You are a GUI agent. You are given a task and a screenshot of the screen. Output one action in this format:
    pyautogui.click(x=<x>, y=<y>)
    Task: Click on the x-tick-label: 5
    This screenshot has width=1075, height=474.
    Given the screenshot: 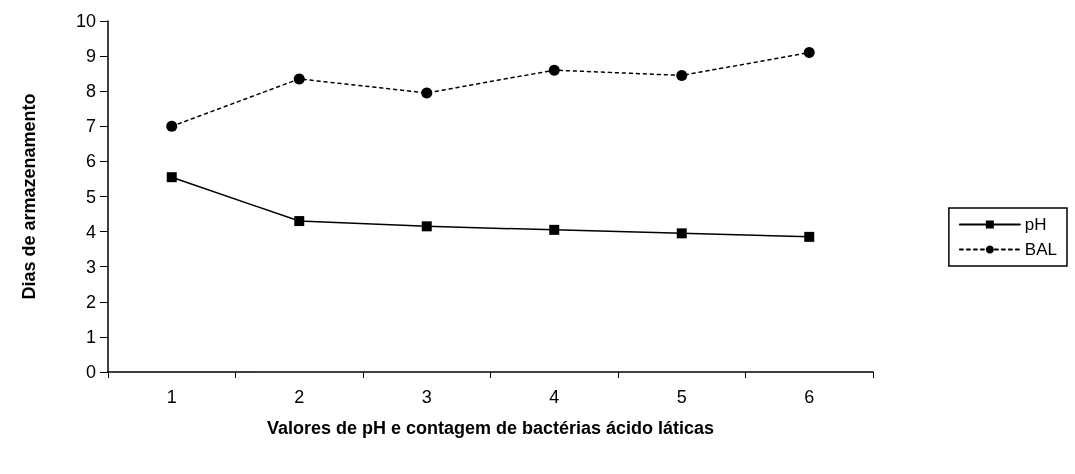 What is the action you would take?
    pyautogui.click(x=681, y=397)
    